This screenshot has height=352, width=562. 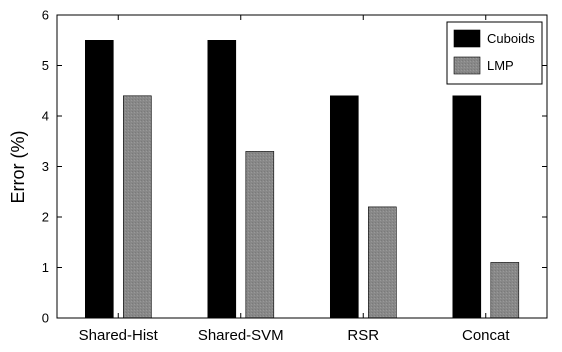 What do you see at coordinates (222, 179) in the screenshot?
I see `bar-cuboids-shared-svm` at bounding box center [222, 179].